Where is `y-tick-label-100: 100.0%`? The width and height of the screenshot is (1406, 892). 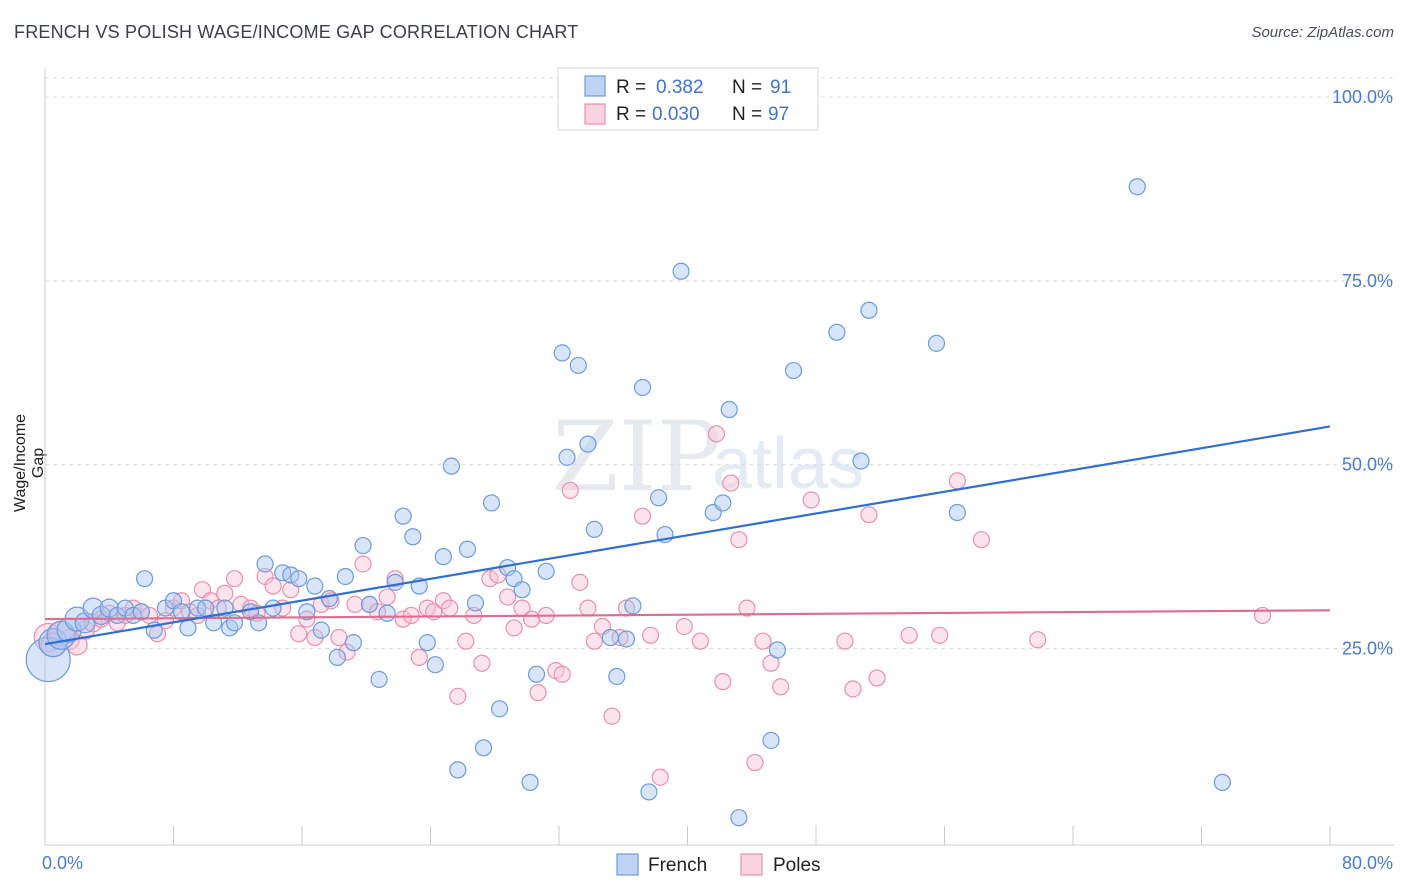 y-tick-label-100: 100.0% is located at coordinates (1362, 97).